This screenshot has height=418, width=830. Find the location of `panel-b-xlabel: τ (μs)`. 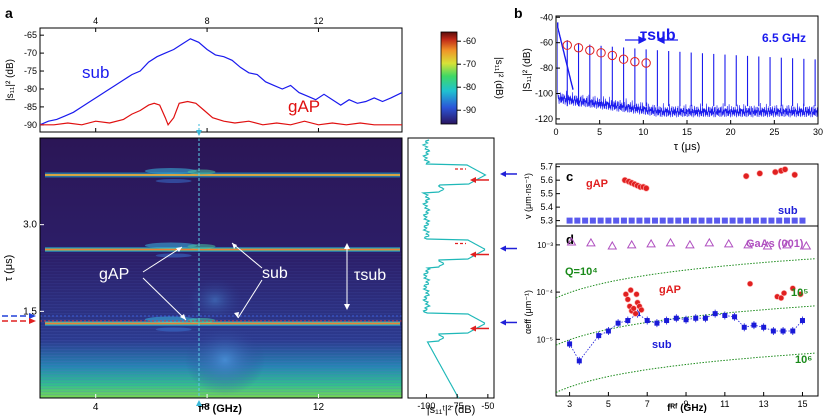

panel-b-xlabel: τ (μs) is located at coordinates (687, 147).